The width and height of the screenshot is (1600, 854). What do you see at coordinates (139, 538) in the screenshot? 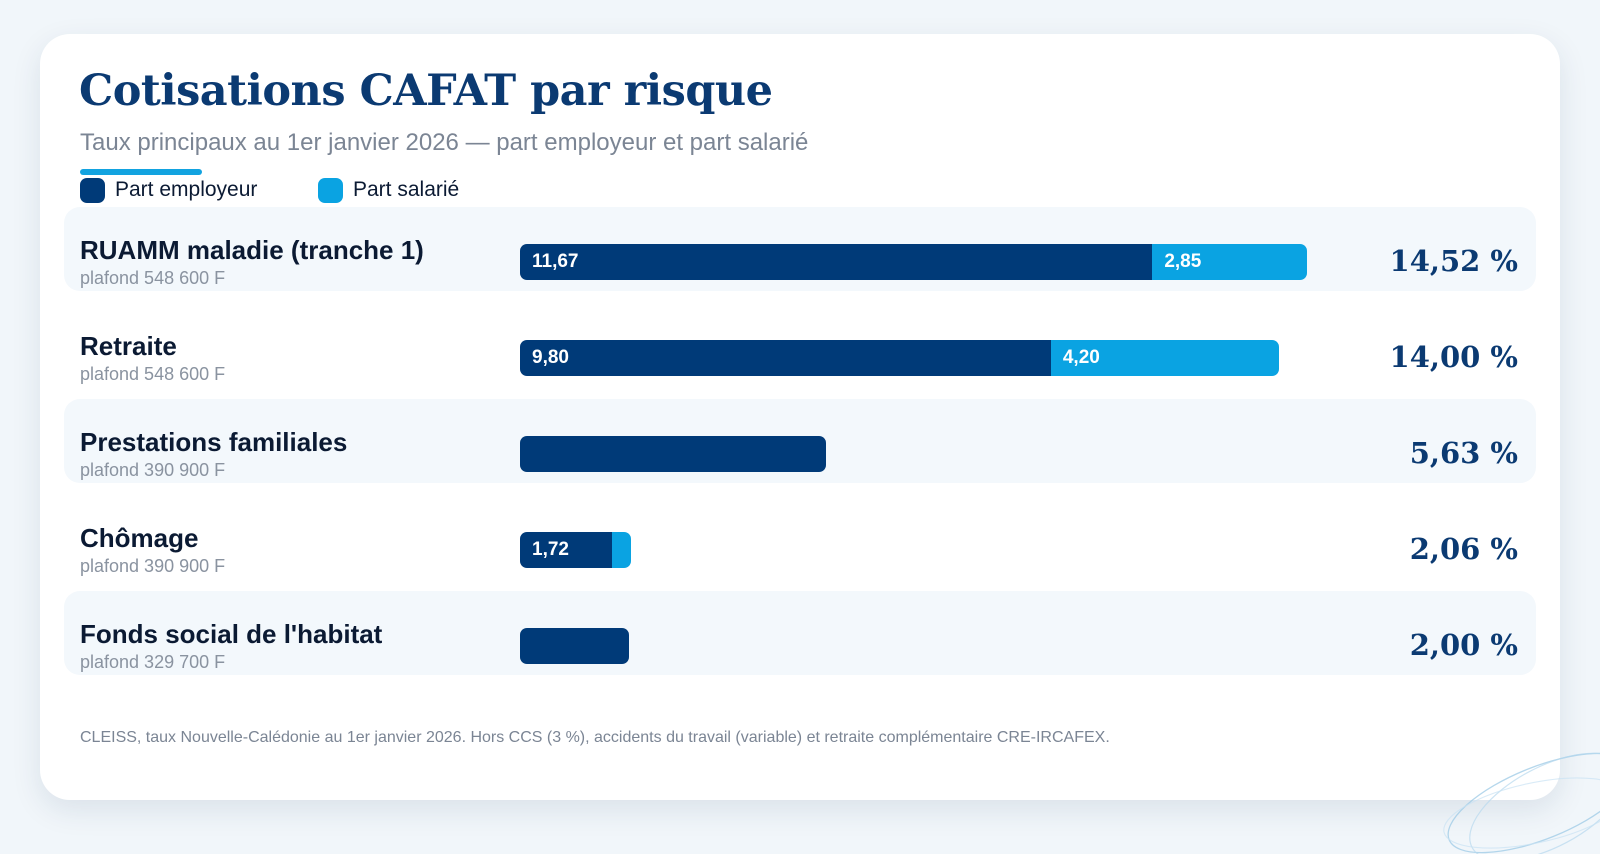
I see `category-label: Chômage` at bounding box center [139, 538].